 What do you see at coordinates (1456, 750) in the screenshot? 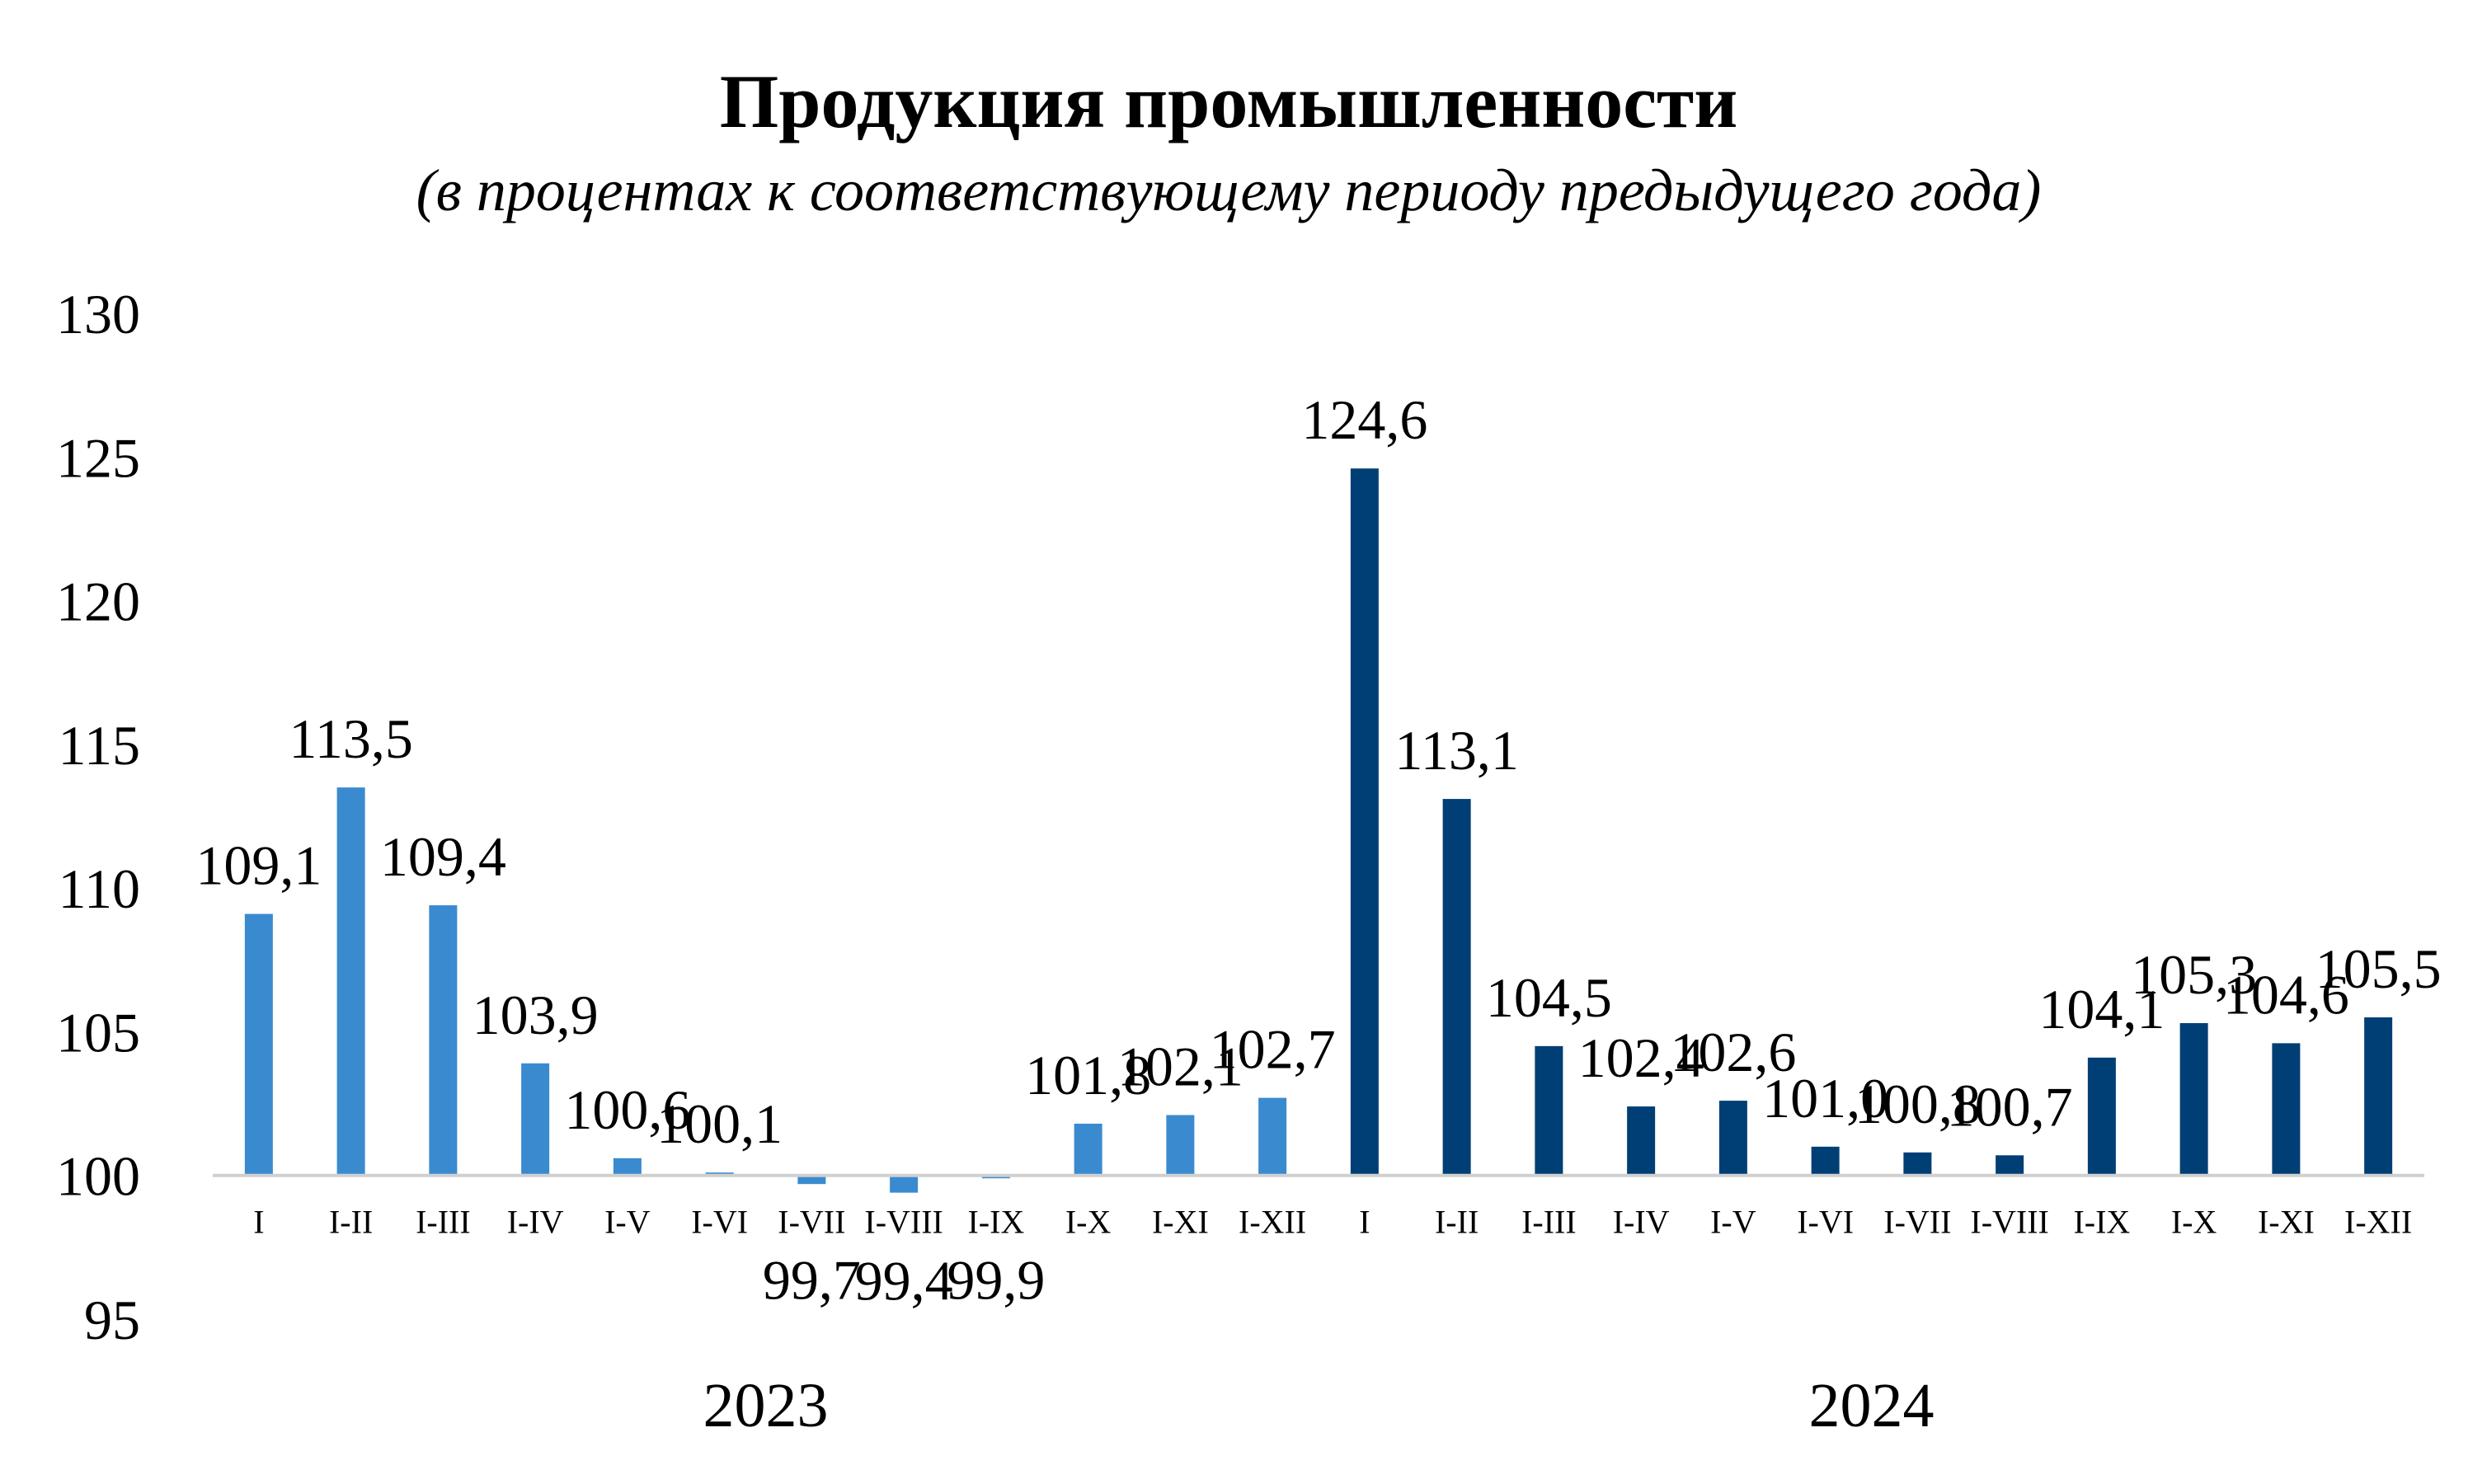
I see `data-label: 113,1` at bounding box center [1456, 750].